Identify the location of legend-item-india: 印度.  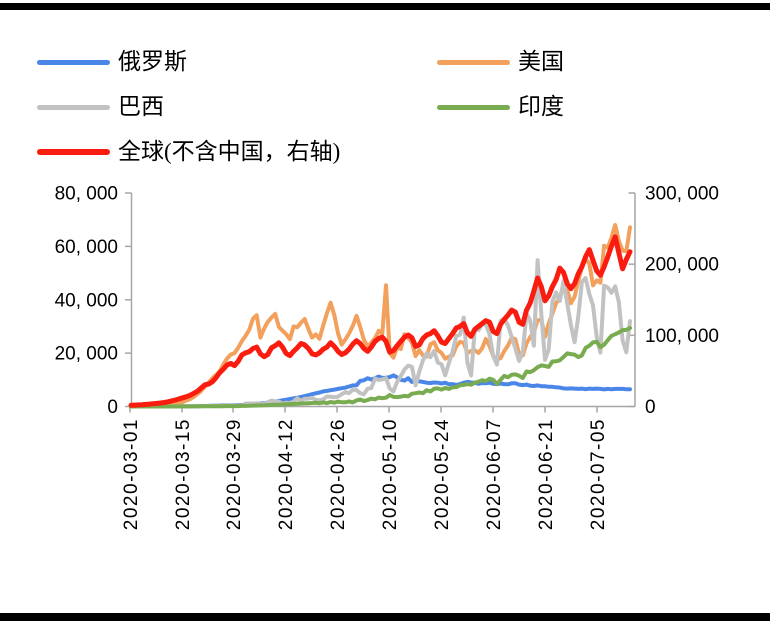
(500, 107).